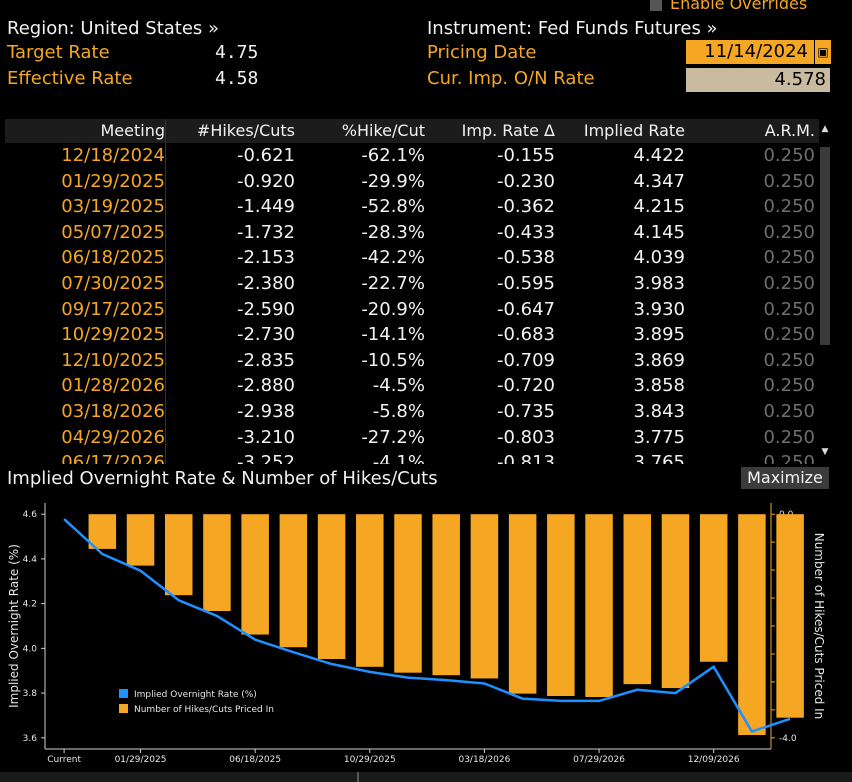 The width and height of the screenshot is (852, 782). What do you see at coordinates (659, 411) in the screenshot?
I see `cell-implied-rate: 3.843` at bounding box center [659, 411].